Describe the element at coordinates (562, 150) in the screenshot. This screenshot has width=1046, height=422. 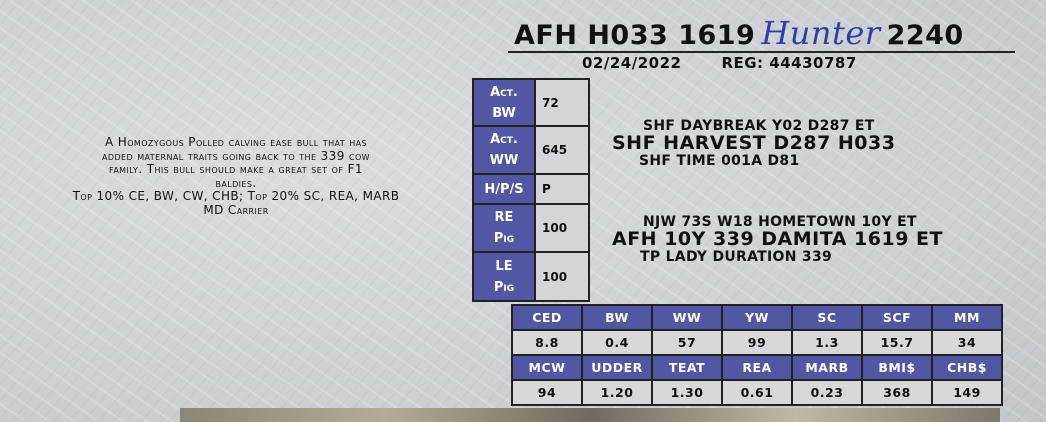
I see `actual-value: 645` at that location.